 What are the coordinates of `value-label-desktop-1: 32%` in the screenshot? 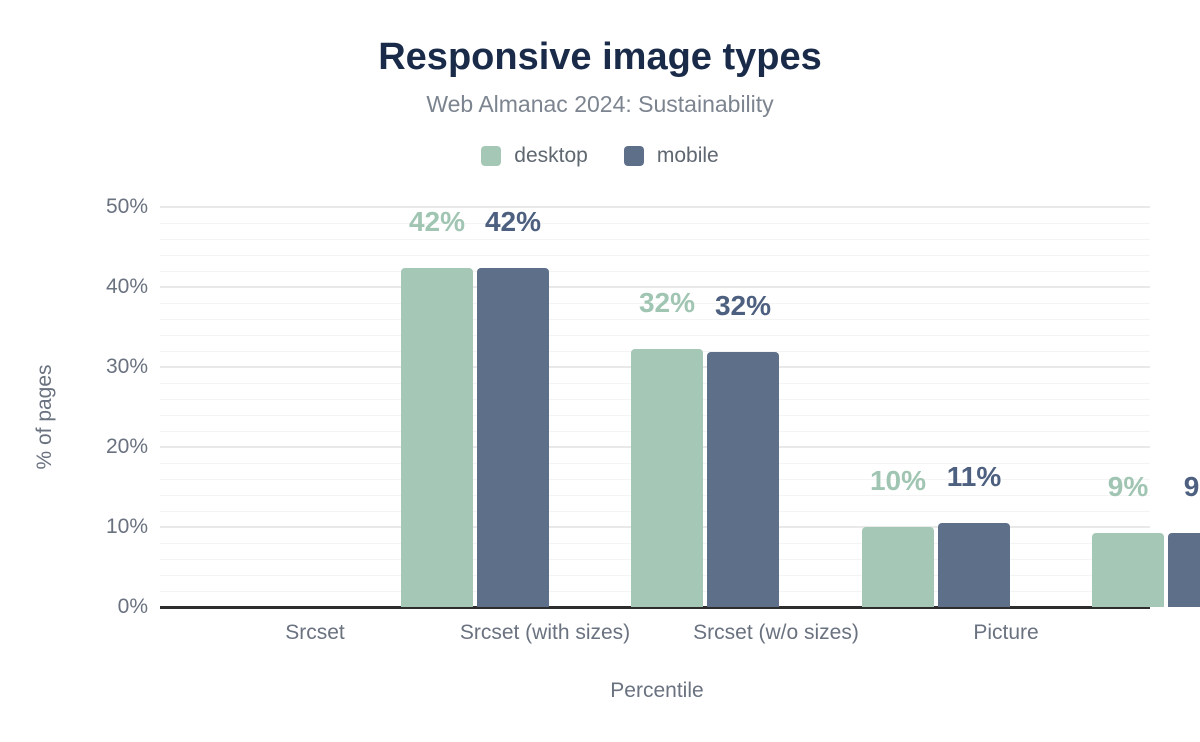 It's located at (667, 302).